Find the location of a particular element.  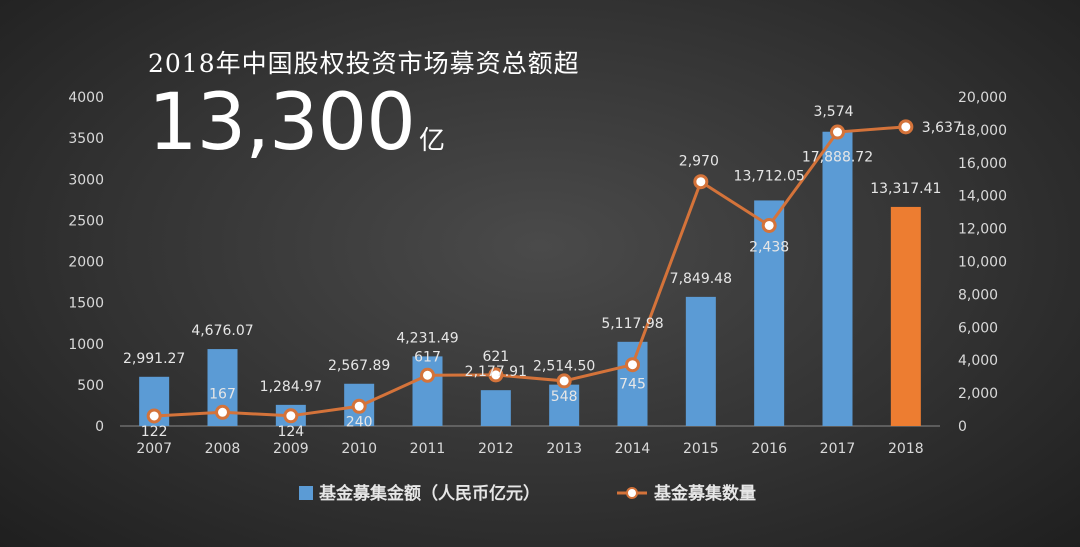

x-axis-tick-label: 2007 is located at coordinates (154, 449).